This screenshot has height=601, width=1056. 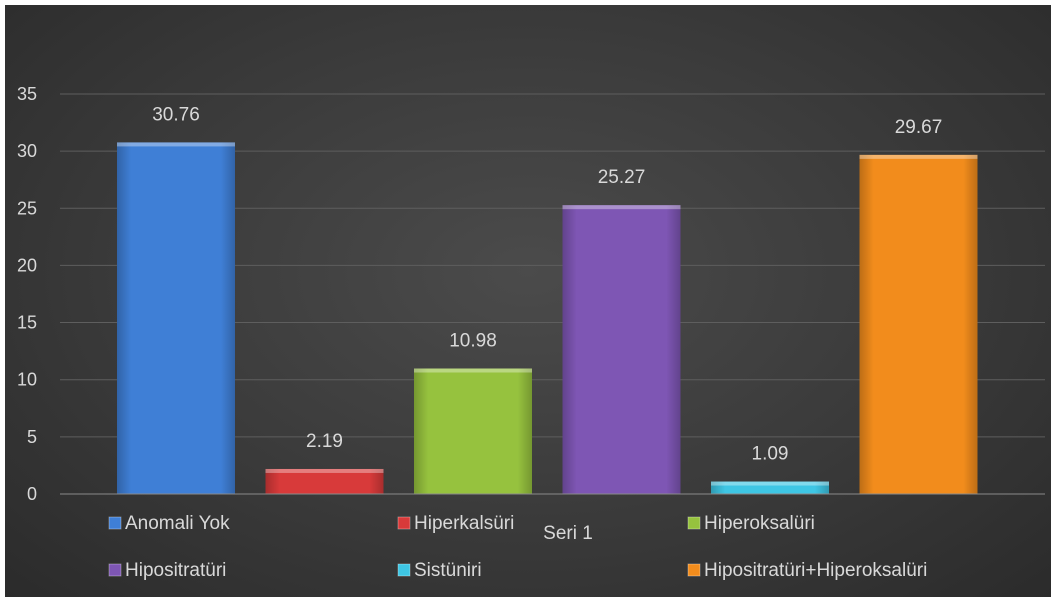 What do you see at coordinates (919, 127) in the screenshot?
I see `data-label: 29.67` at bounding box center [919, 127].